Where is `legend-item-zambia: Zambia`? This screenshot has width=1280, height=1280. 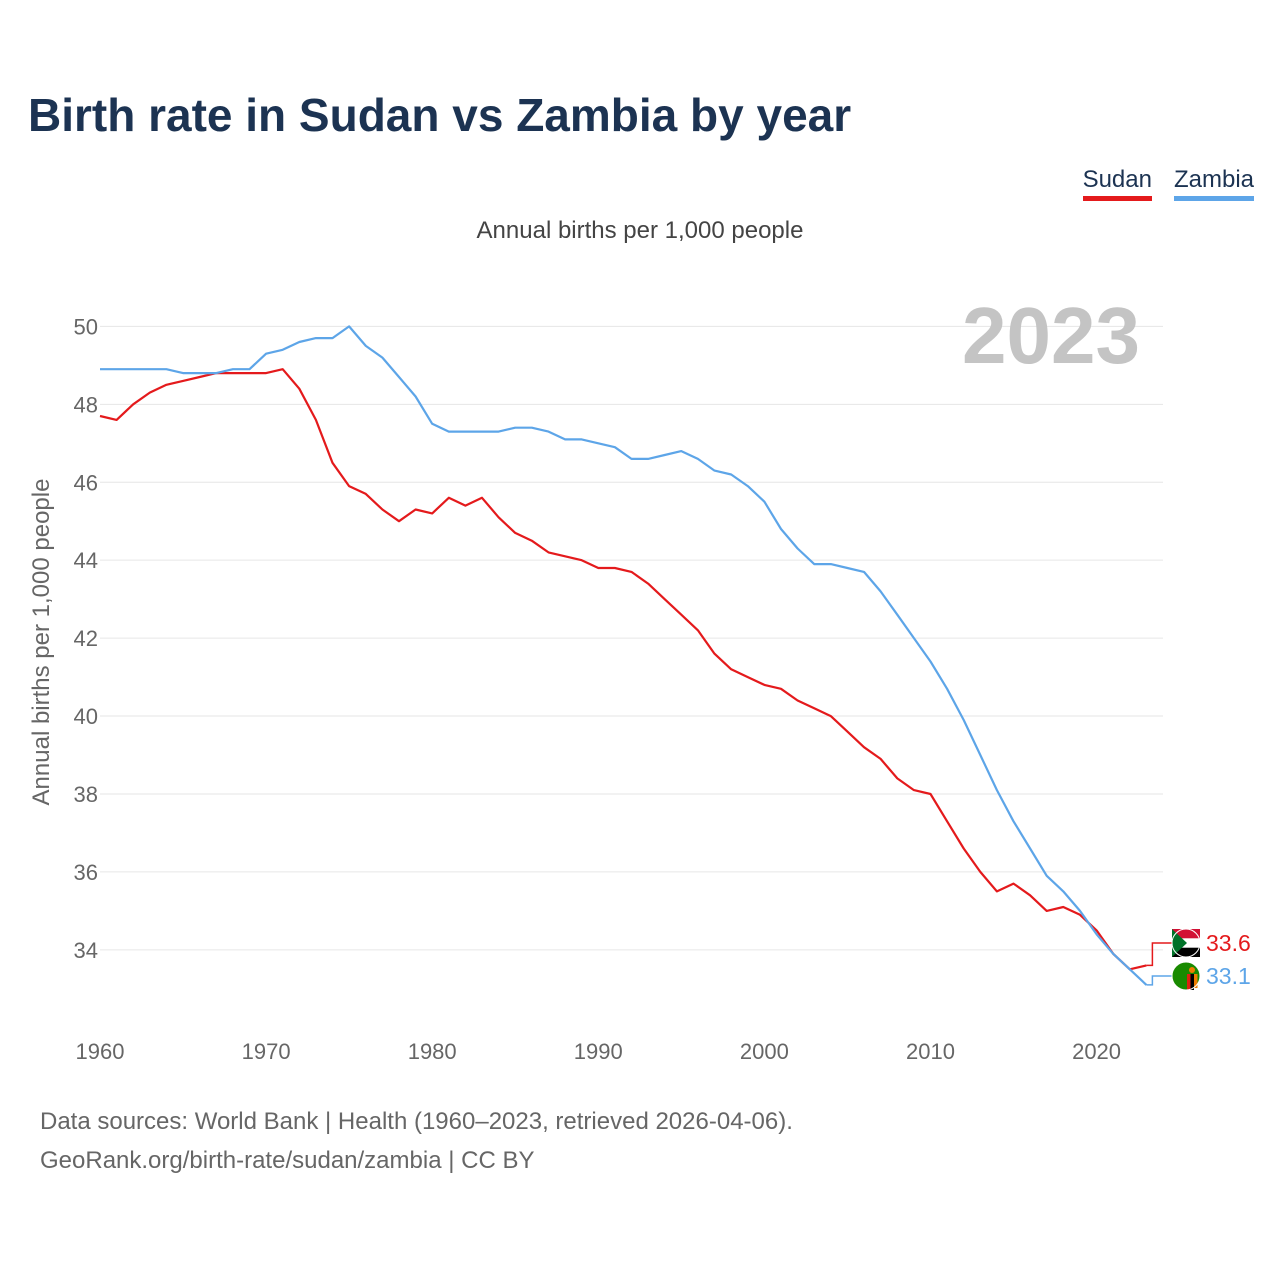 legend-item-zambia: Zambia is located at coordinates (1213, 183).